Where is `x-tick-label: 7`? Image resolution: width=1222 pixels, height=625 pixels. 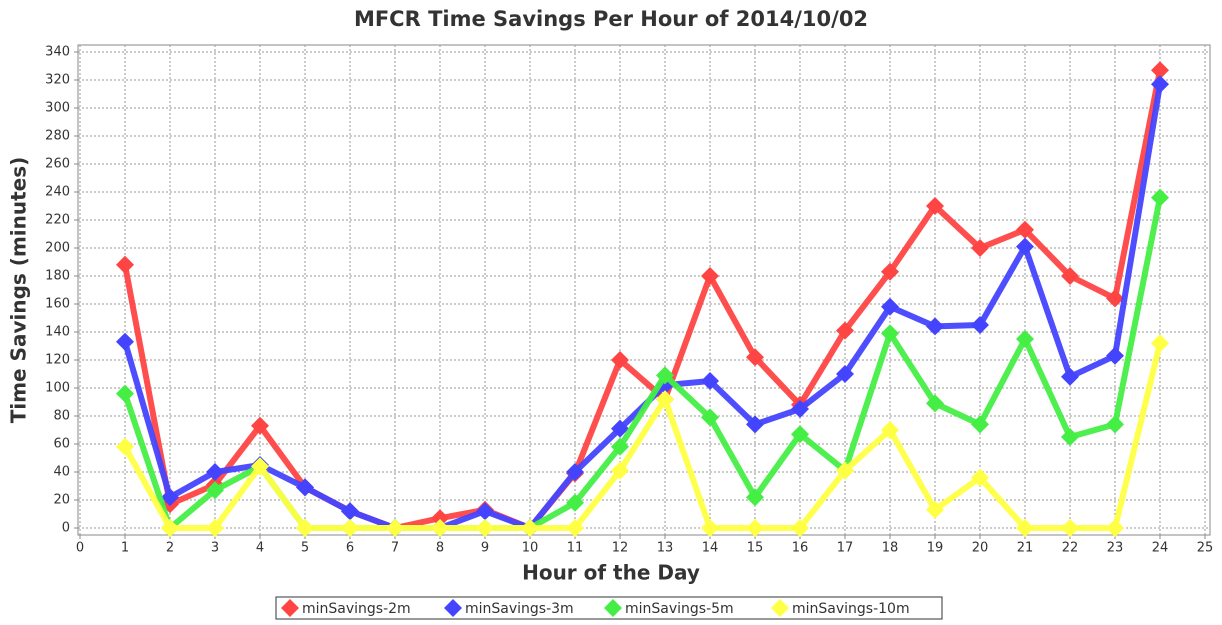 x-tick-label: 7 is located at coordinates (395, 548).